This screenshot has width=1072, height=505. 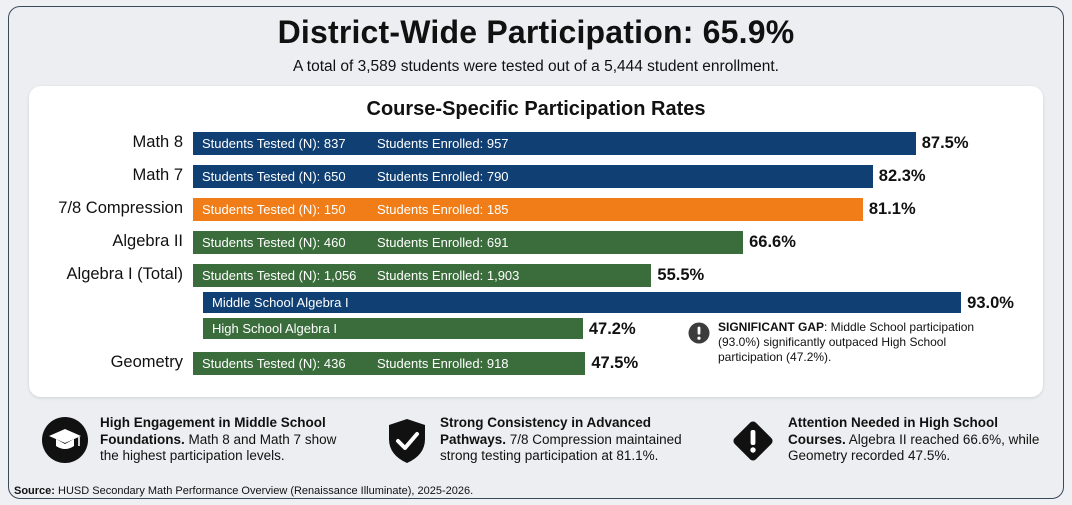 What do you see at coordinates (443, 209) in the screenshot?
I see `bar-enrolled-label: Students Enrolled: 185` at bounding box center [443, 209].